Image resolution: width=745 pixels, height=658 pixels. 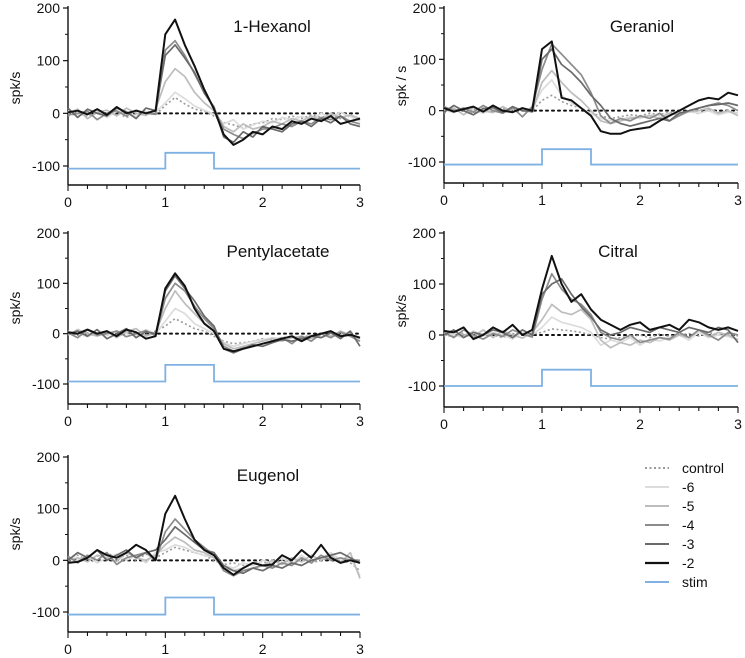 I want to click on legend-label: stim, so click(x=695, y=582).